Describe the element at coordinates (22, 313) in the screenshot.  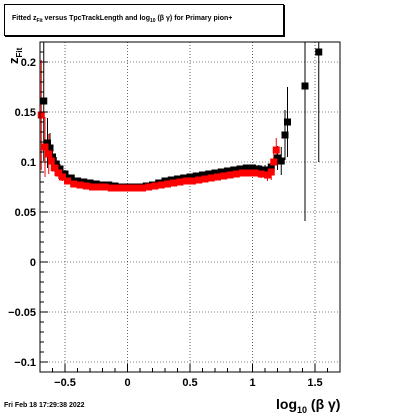
I see `y-tick-label: −0.05` at that location.